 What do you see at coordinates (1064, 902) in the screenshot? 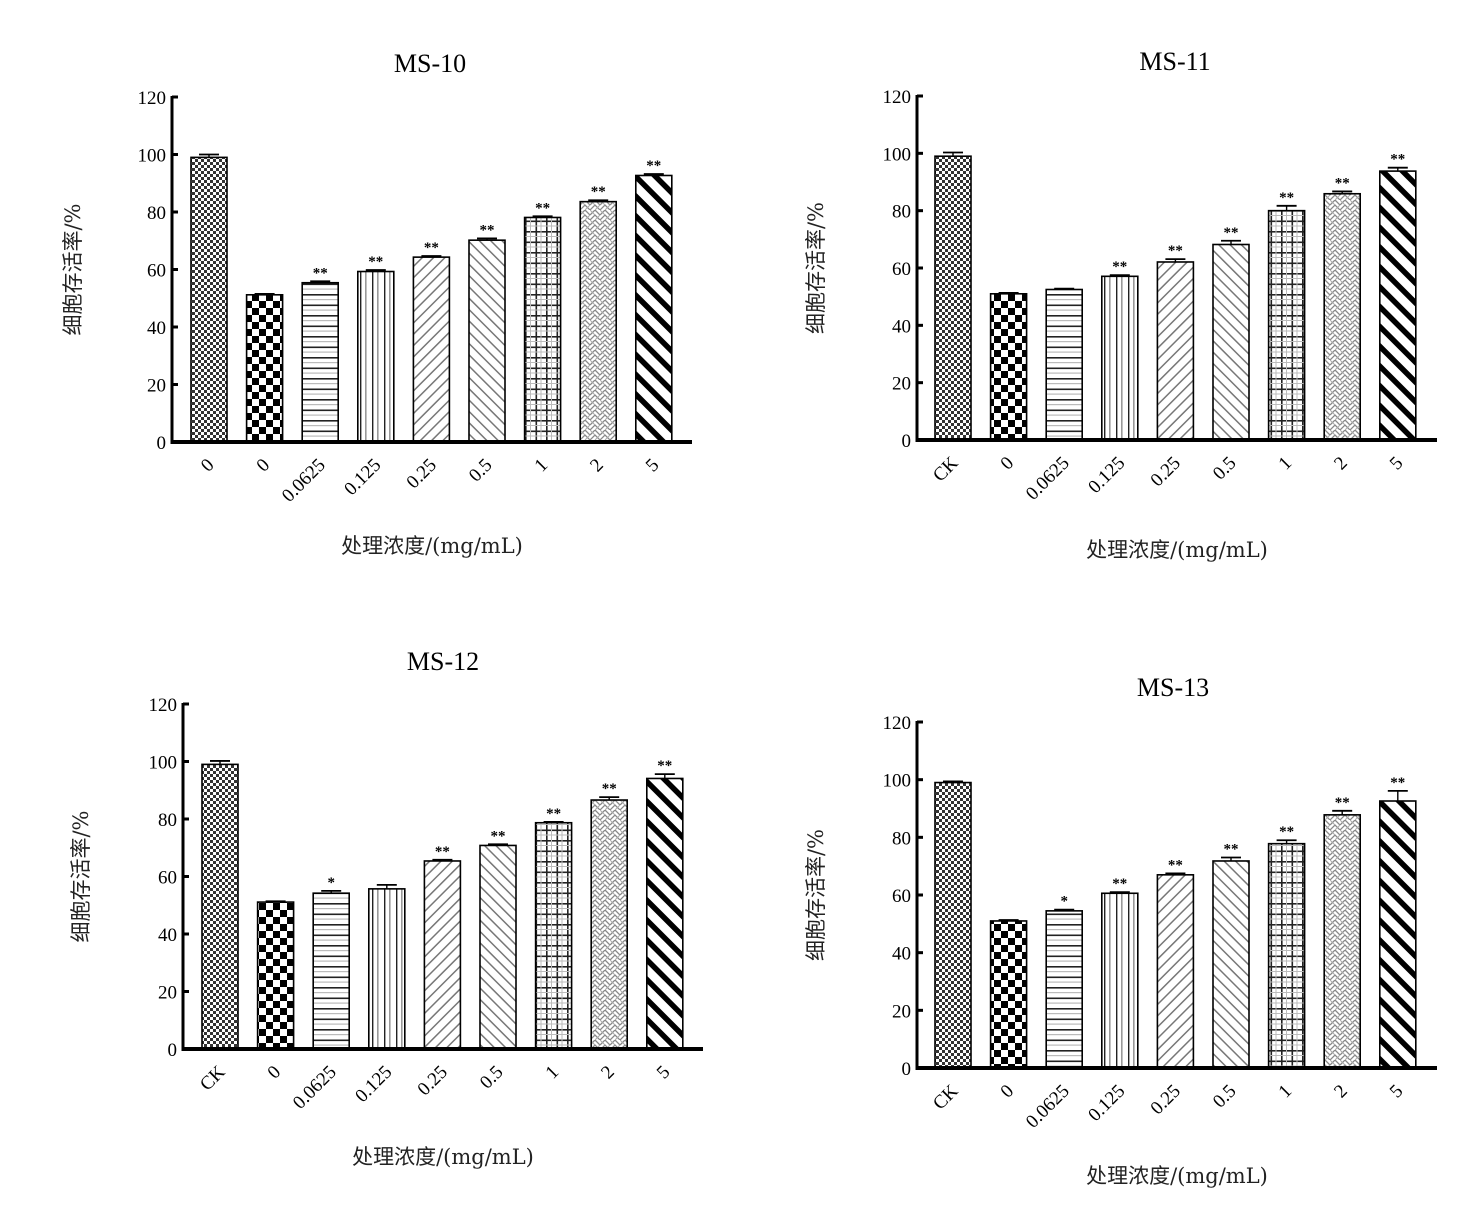
I see `significance-label: *` at bounding box center [1064, 902].